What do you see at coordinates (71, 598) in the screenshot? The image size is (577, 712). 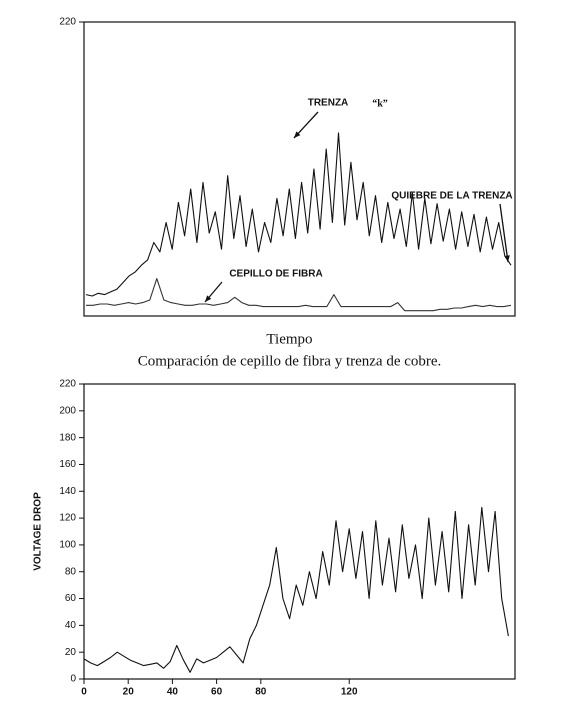 I see `y-tick-label: 60` at bounding box center [71, 598].